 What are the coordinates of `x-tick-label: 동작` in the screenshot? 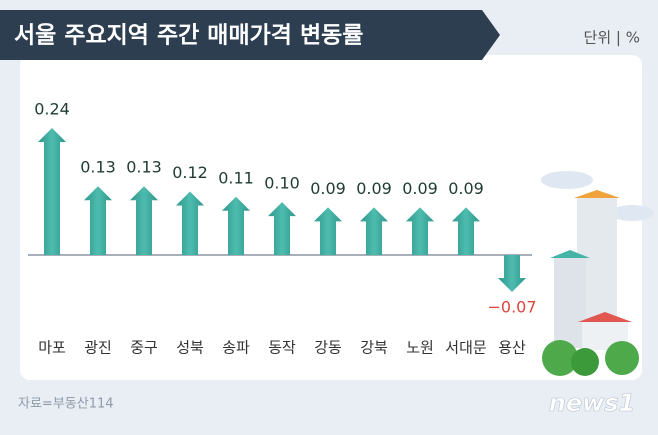 It's located at (282, 348).